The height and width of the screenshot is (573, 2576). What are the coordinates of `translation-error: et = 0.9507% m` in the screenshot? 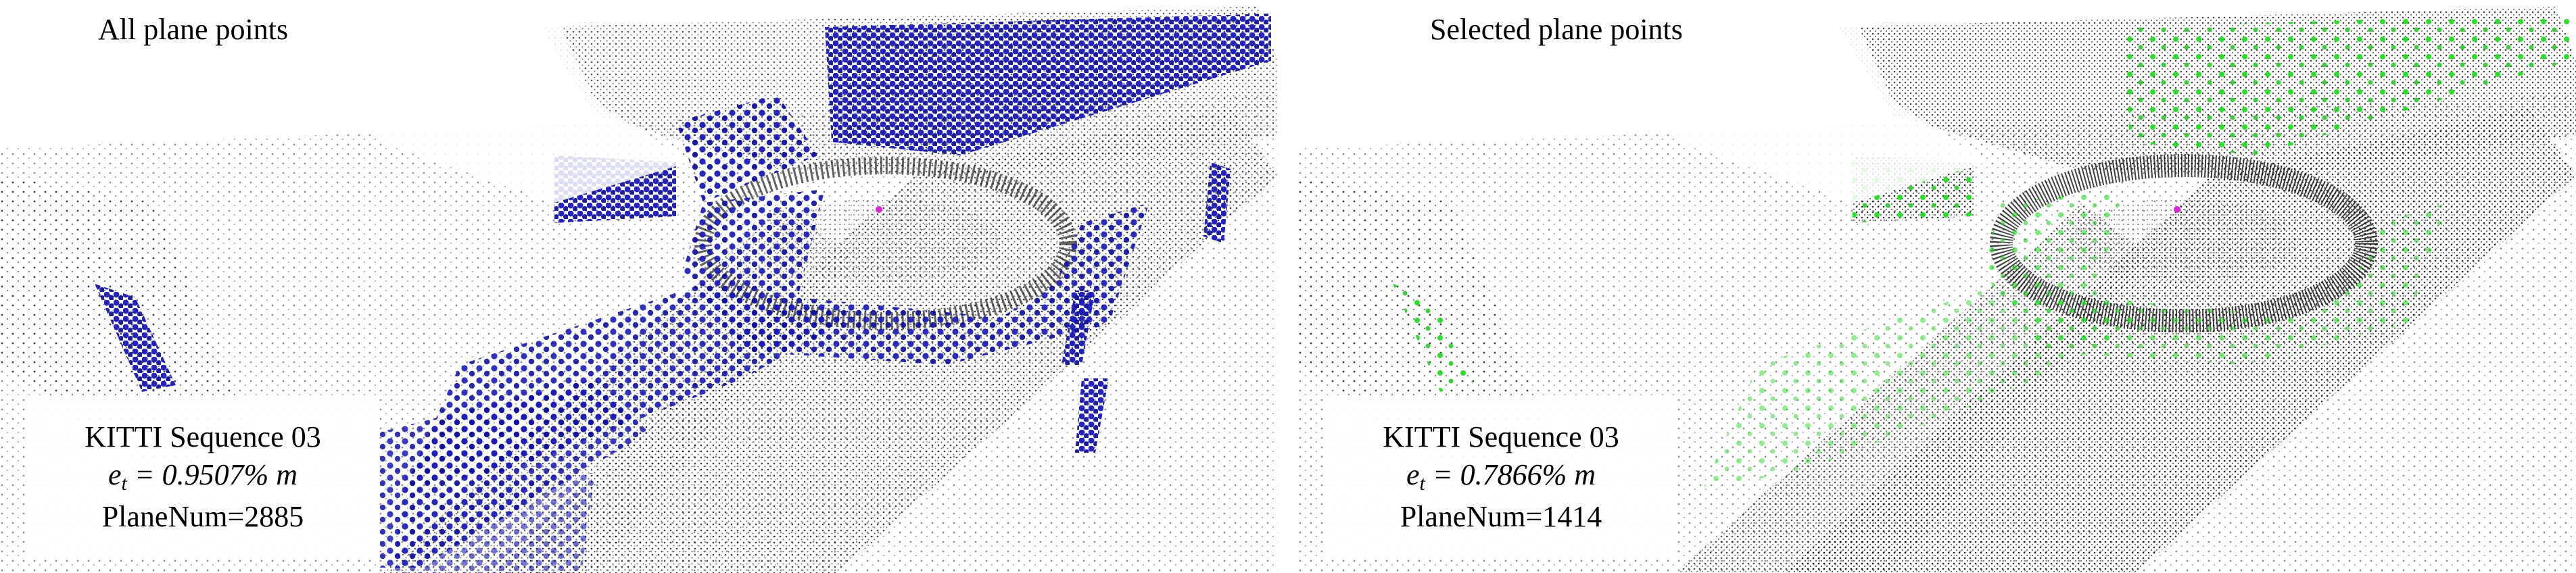 It's located at (202, 477).